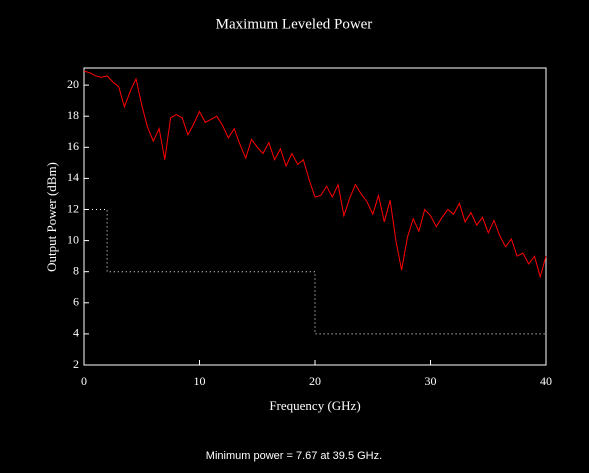 This screenshot has height=473, width=589. Describe the element at coordinates (294, 456) in the screenshot. I see `annotation: Minimum power = 7.67 at 39.5 GHz.` at that location.